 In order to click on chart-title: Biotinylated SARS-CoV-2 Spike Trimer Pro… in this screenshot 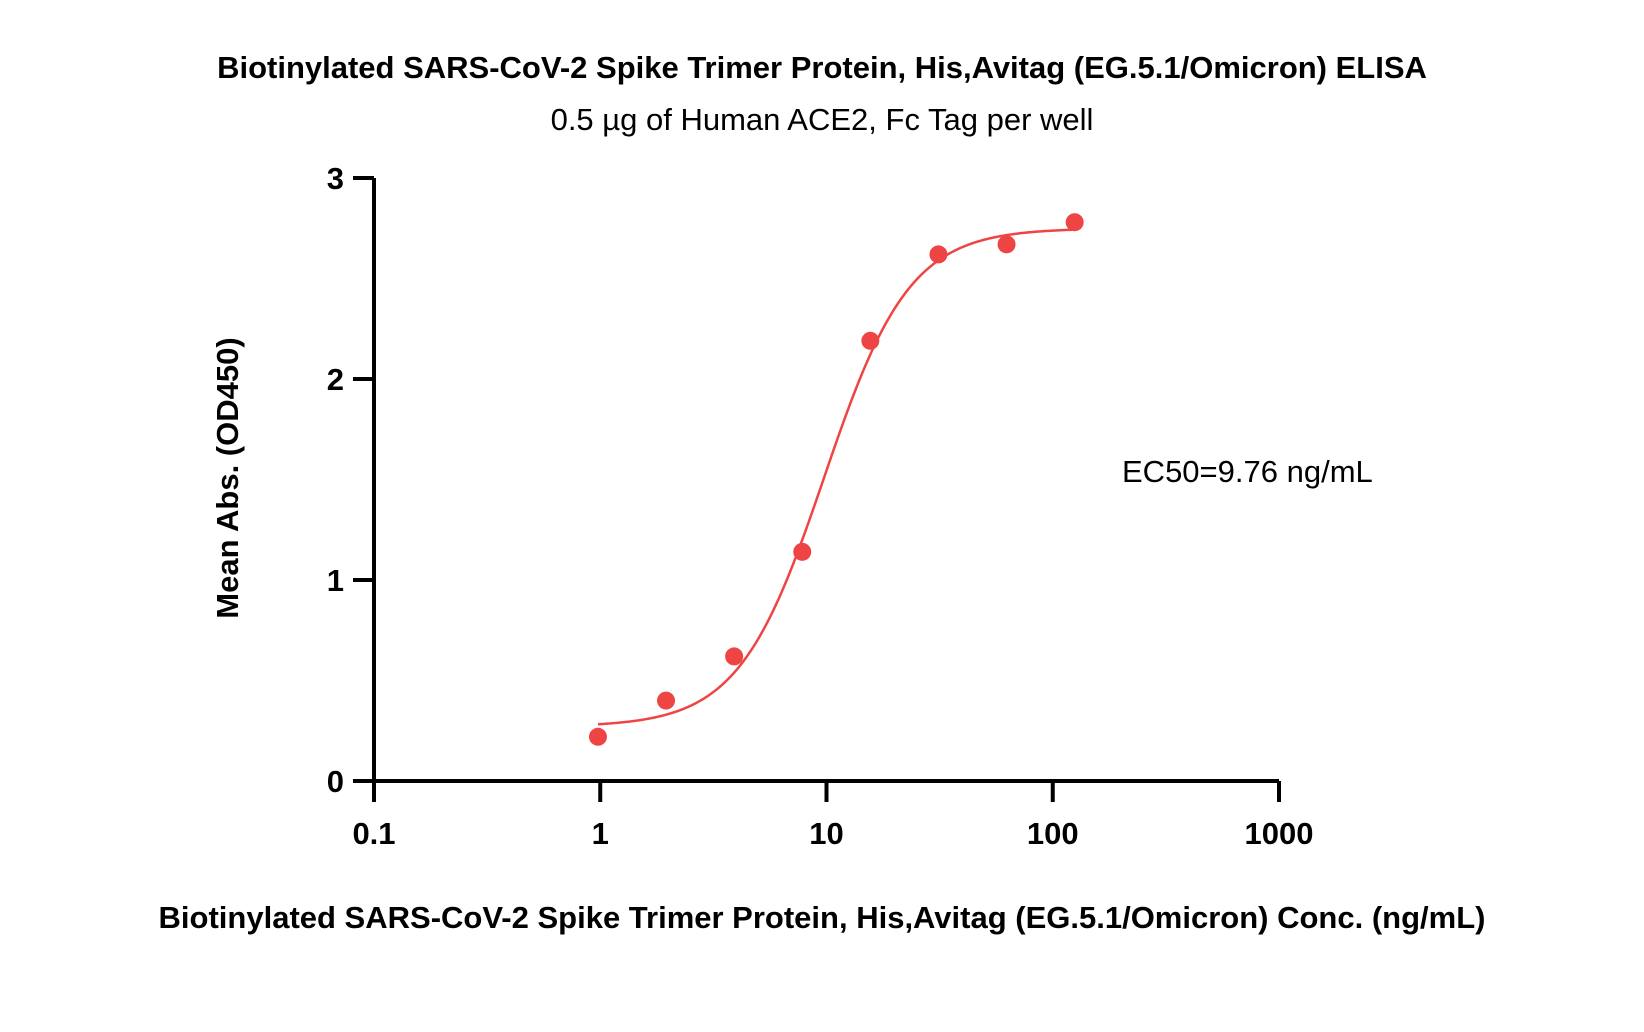, I will do `click(822, 67)`.